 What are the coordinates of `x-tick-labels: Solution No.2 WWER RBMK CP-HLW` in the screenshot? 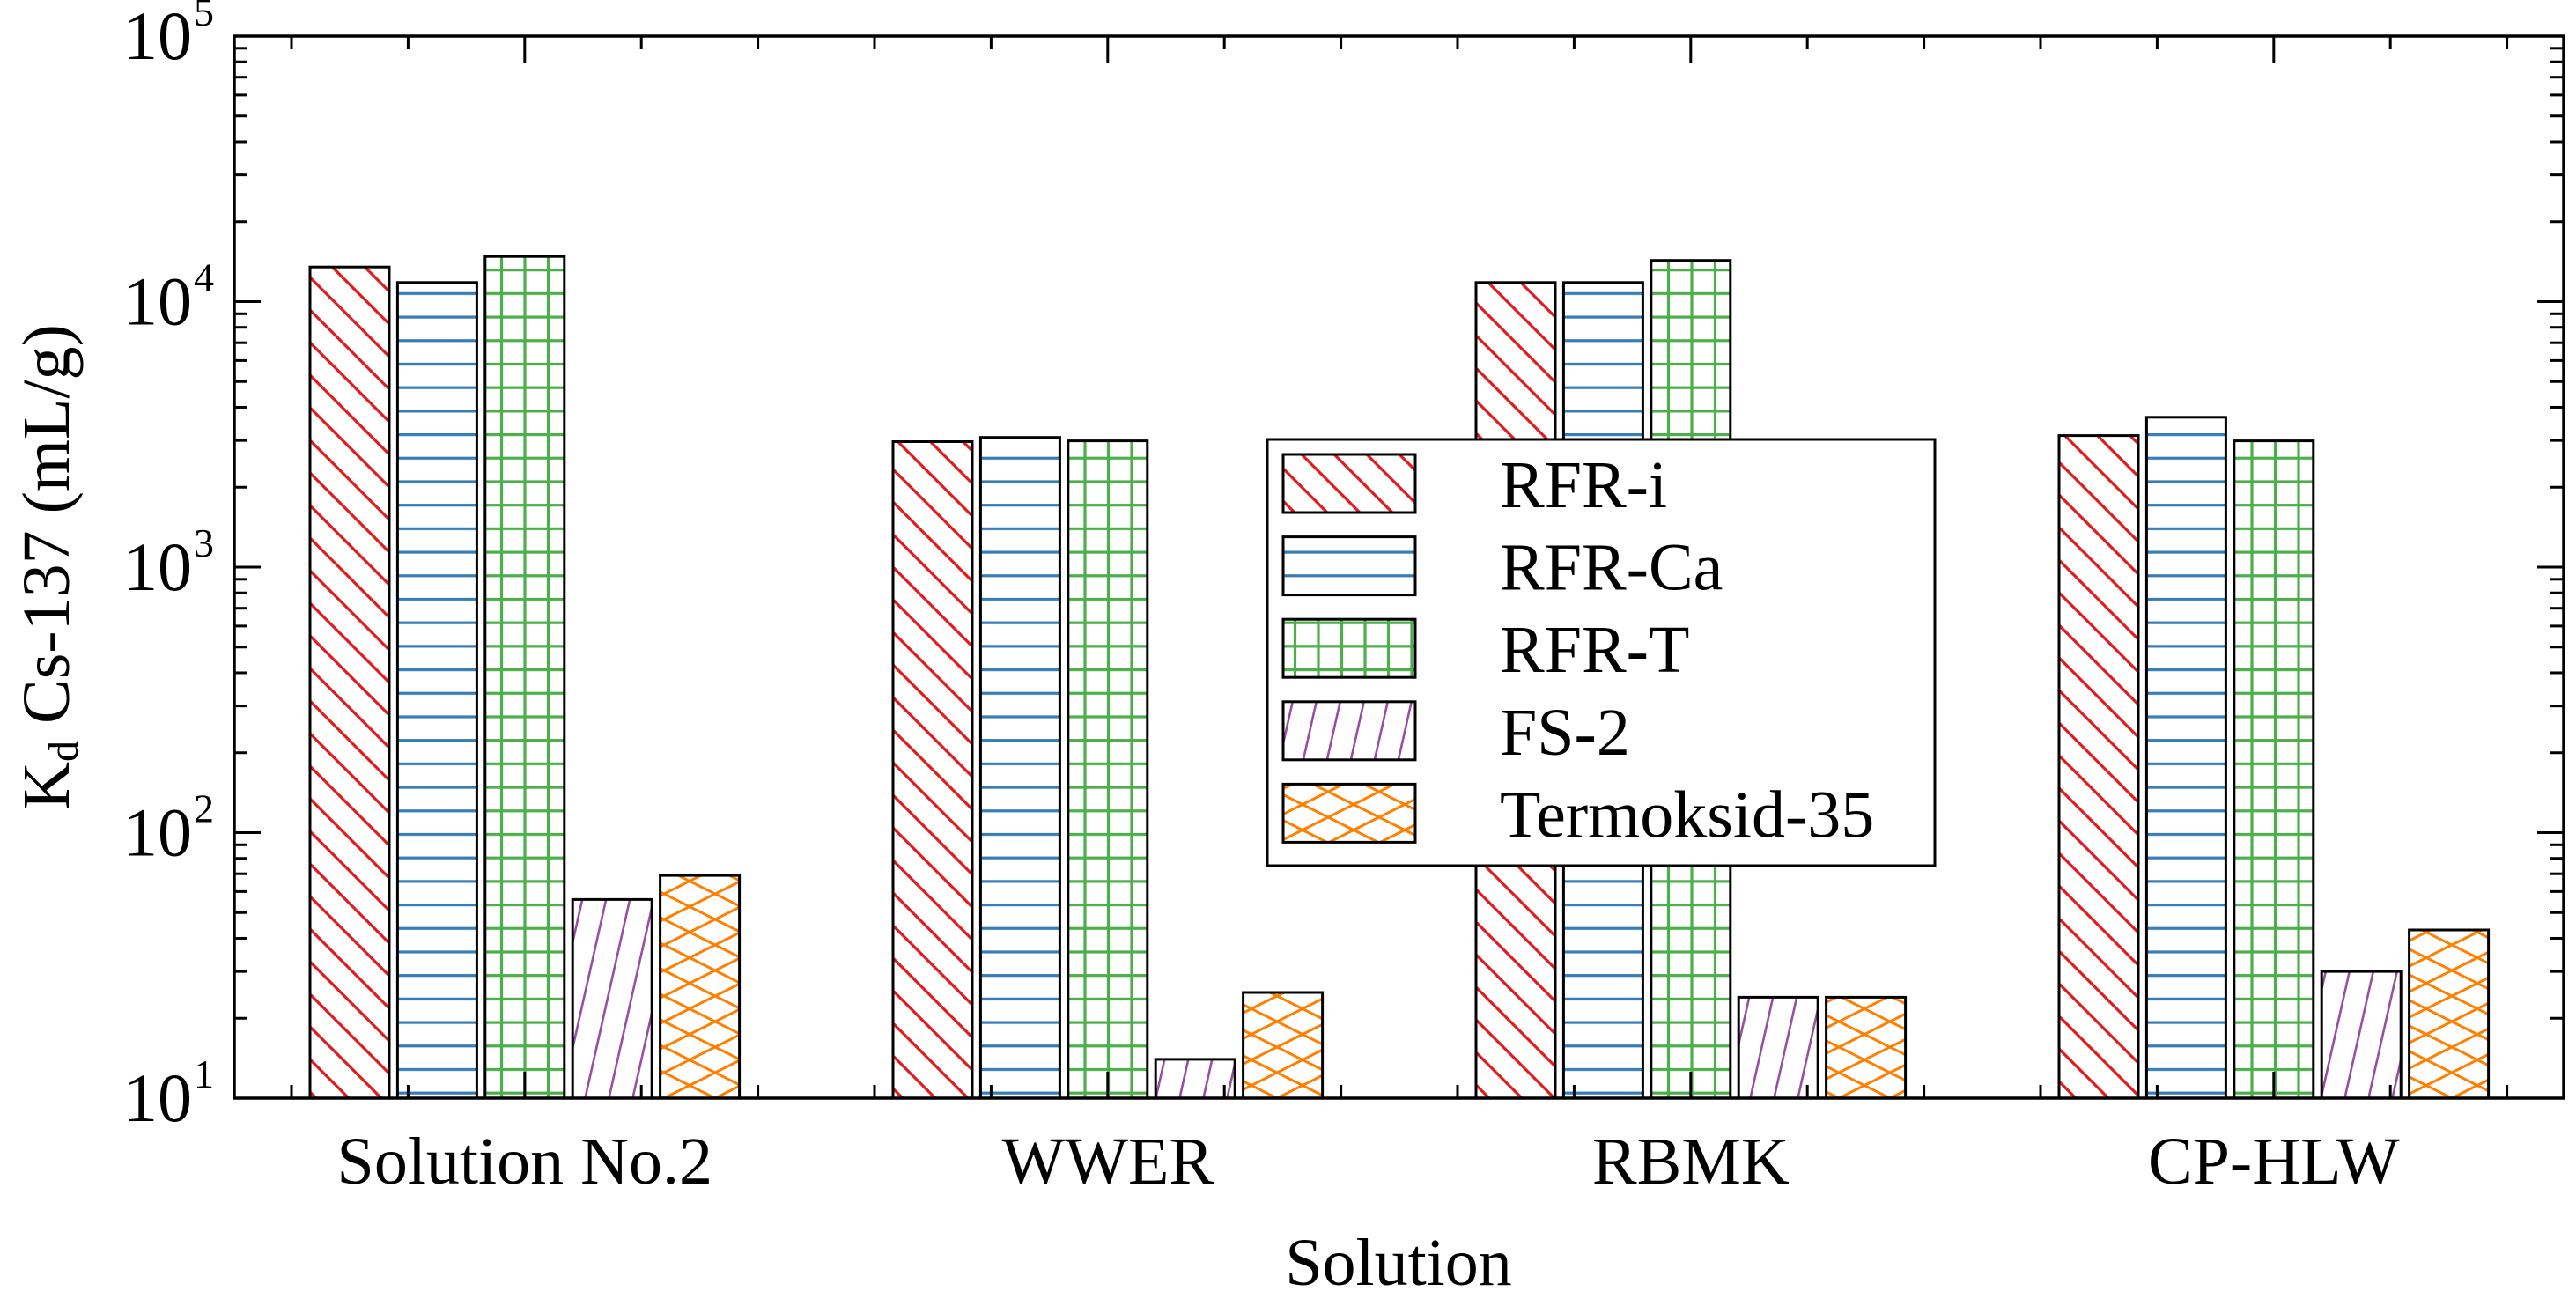 It's located at (1368, 1162).